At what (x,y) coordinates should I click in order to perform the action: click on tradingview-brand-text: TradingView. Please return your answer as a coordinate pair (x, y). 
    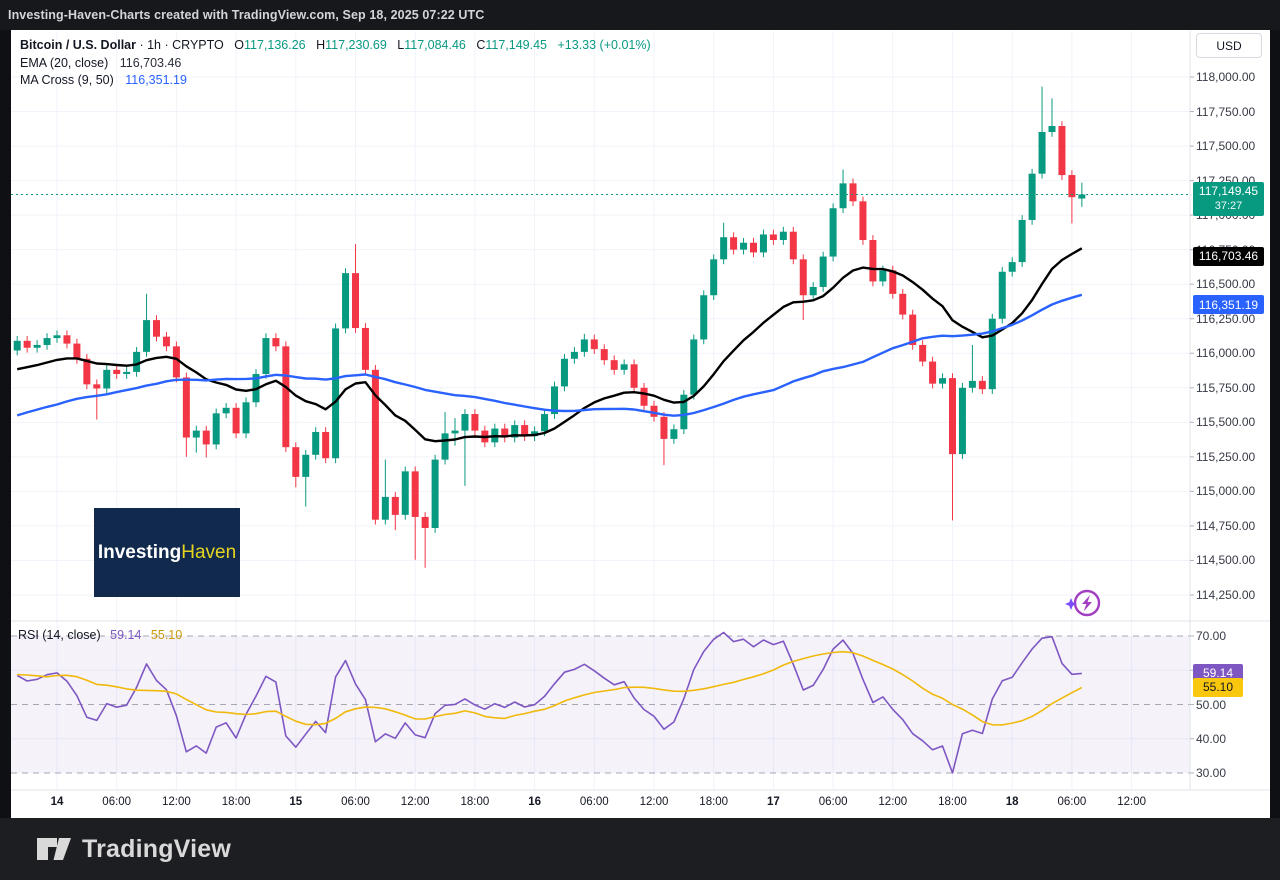
    Looking at the image, I should click on (157, 848).